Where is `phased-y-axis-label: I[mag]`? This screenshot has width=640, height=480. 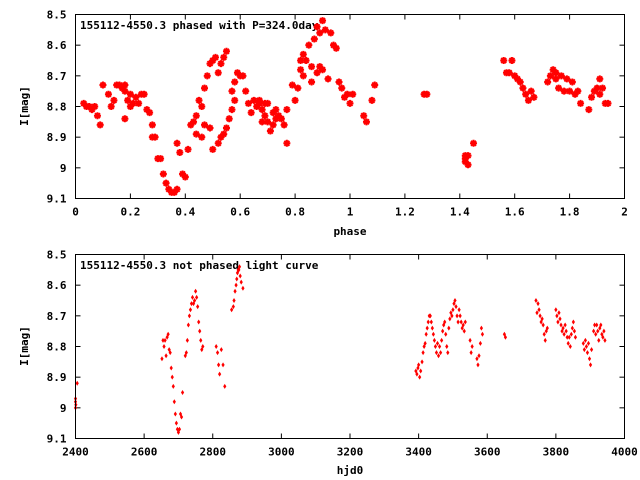
phased-y-axis-label: I[mag] is located at coordinates (24, 106).